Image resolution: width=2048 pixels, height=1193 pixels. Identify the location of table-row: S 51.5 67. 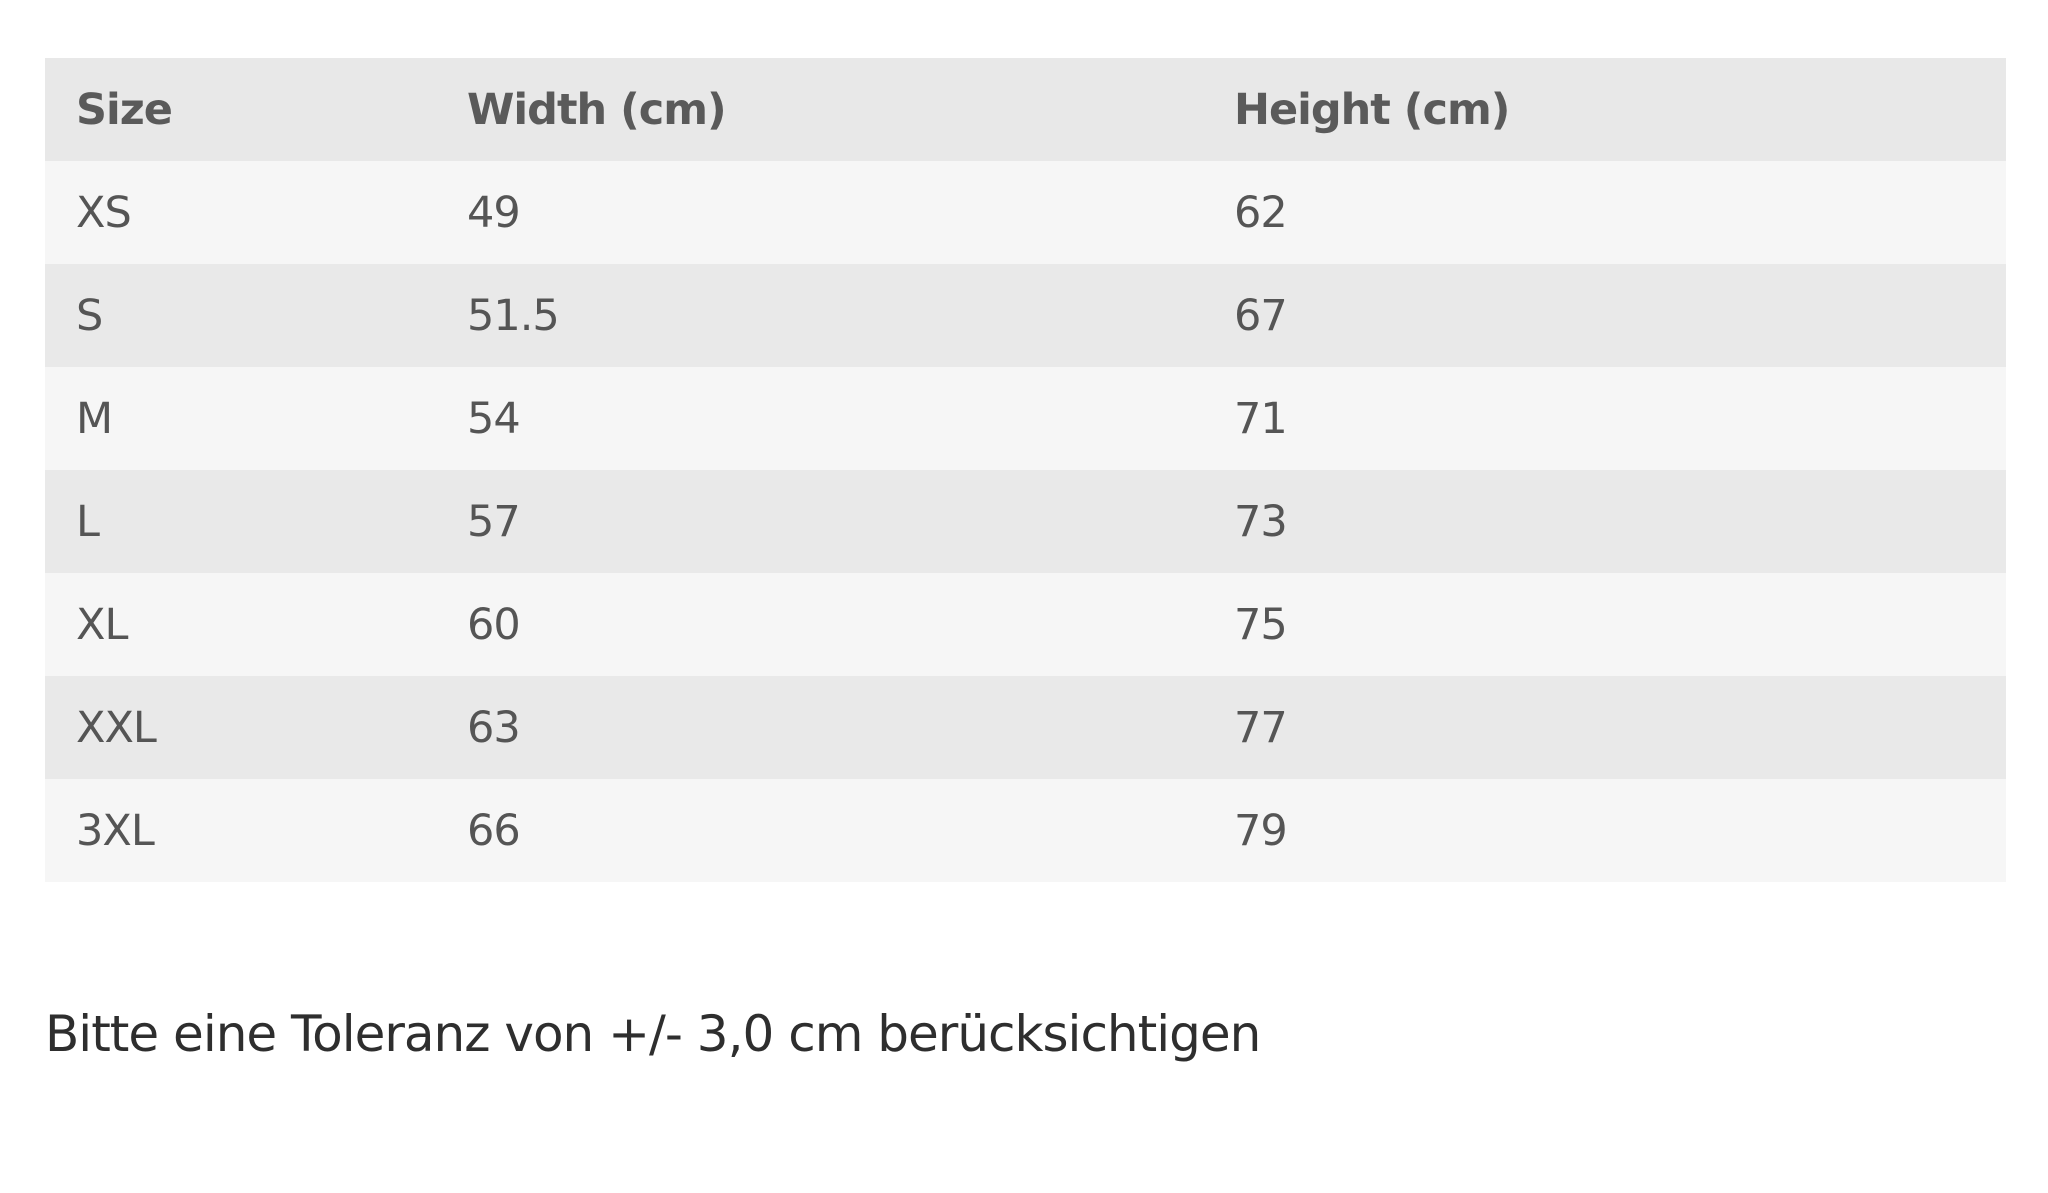
(1025, 315).